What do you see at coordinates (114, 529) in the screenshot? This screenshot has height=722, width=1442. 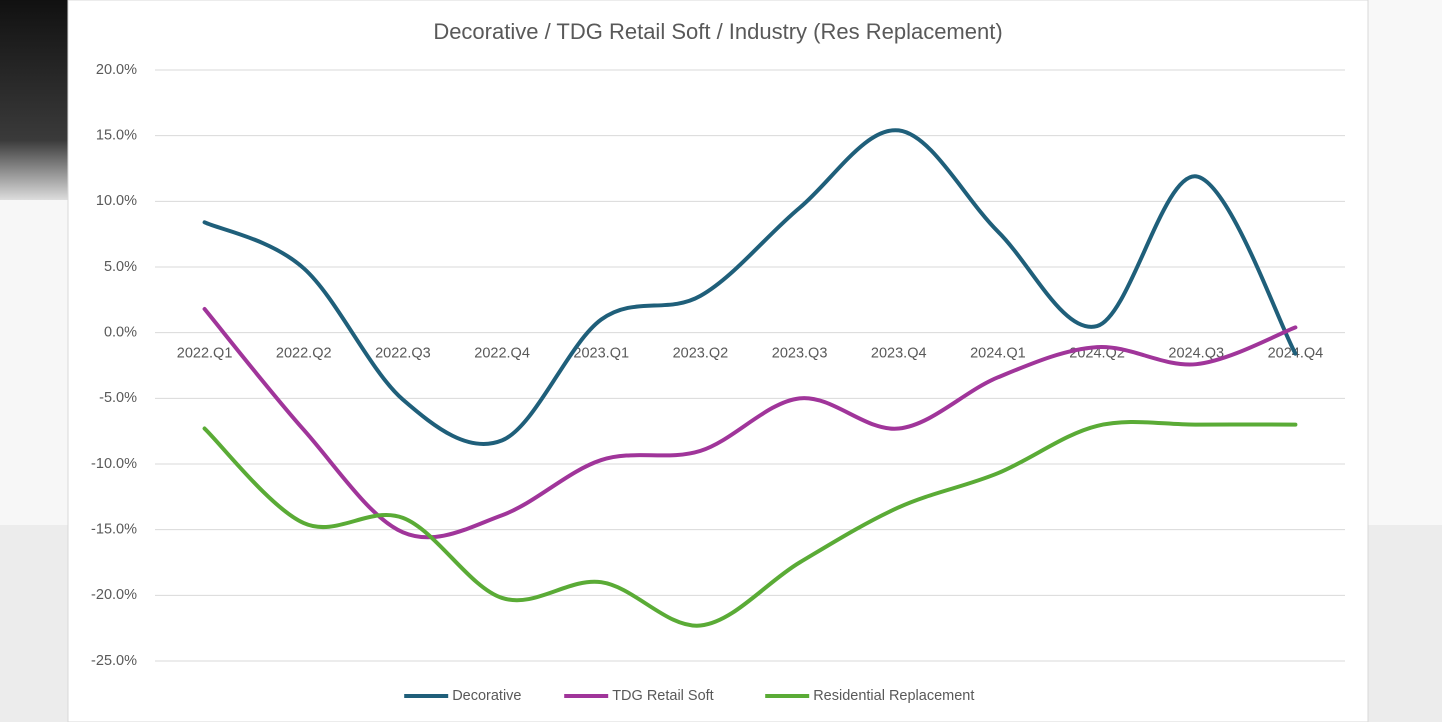 I see `y-tick-label: -15.0%` at bounding box center [114, 529].